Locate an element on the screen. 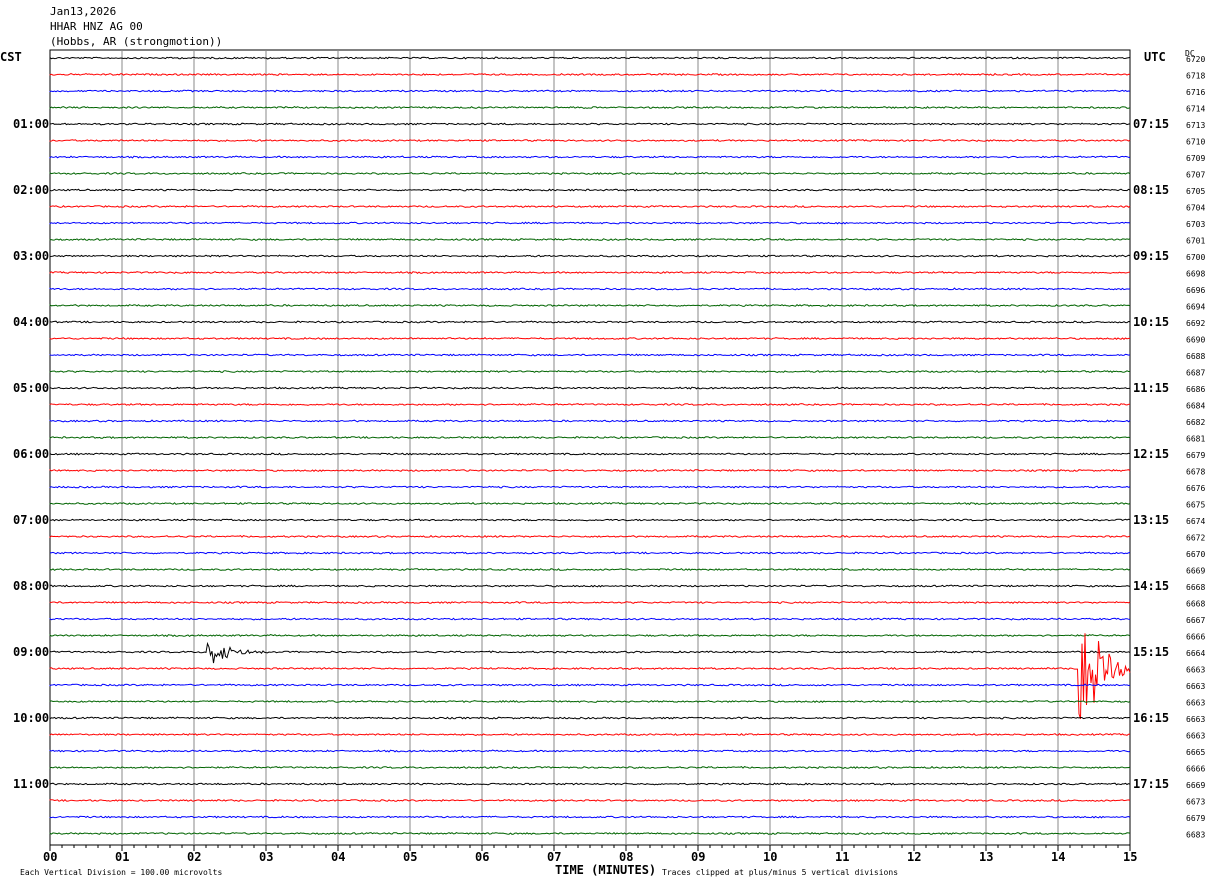 The image size is (1210, 886). dc-value: 6668 is located at coordinates (1195, 587).